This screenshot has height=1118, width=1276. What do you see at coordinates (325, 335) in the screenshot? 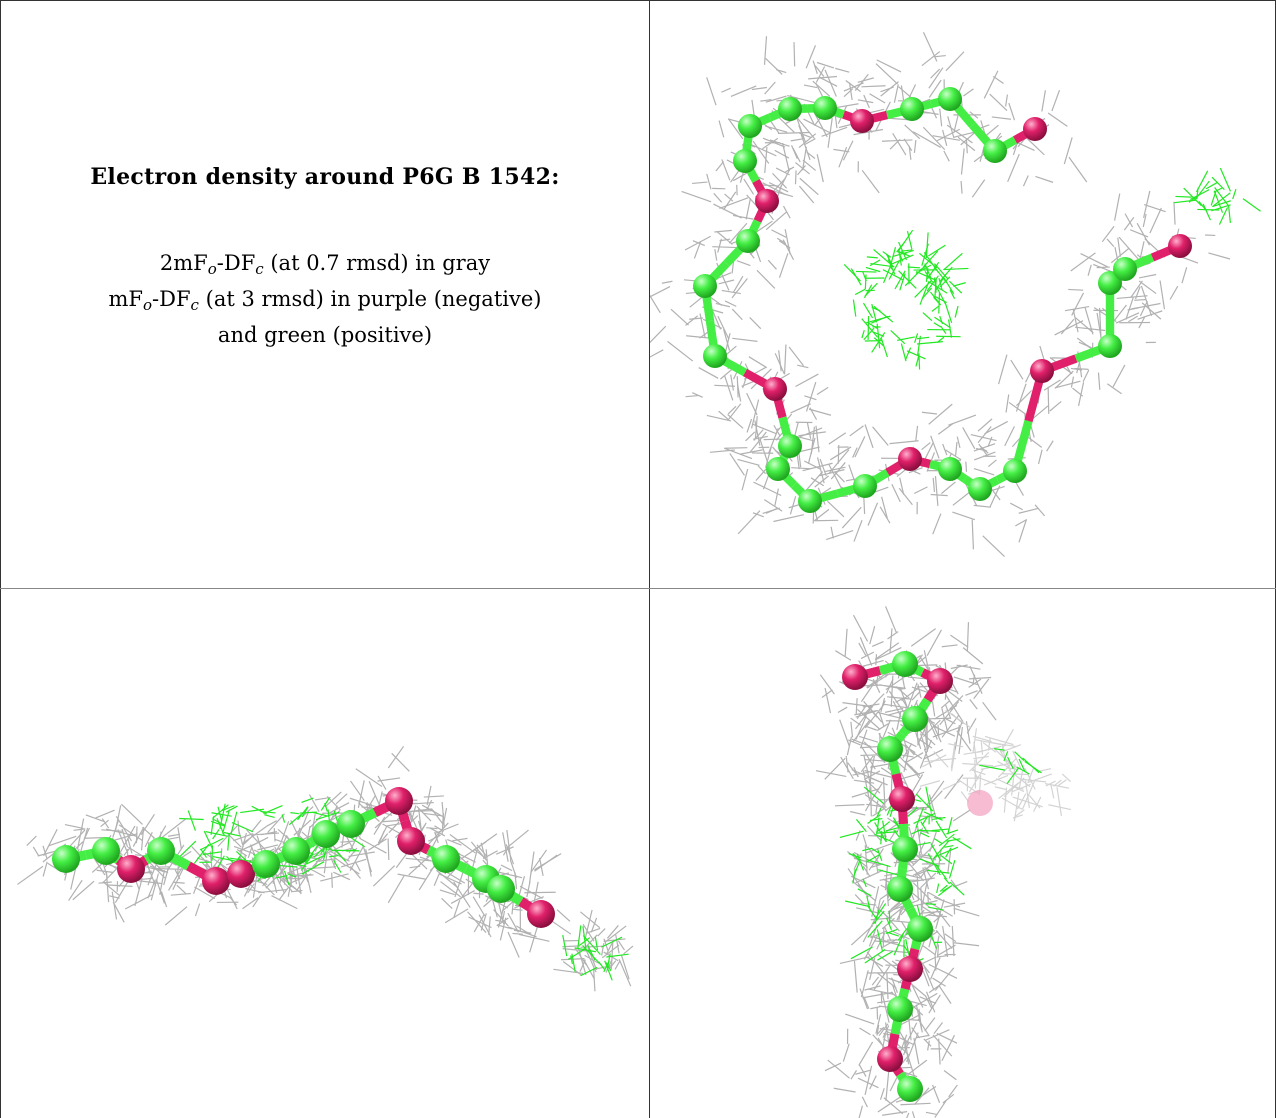
I see `legend-line-green: and green (positive)` at bounding box center [325, 335].